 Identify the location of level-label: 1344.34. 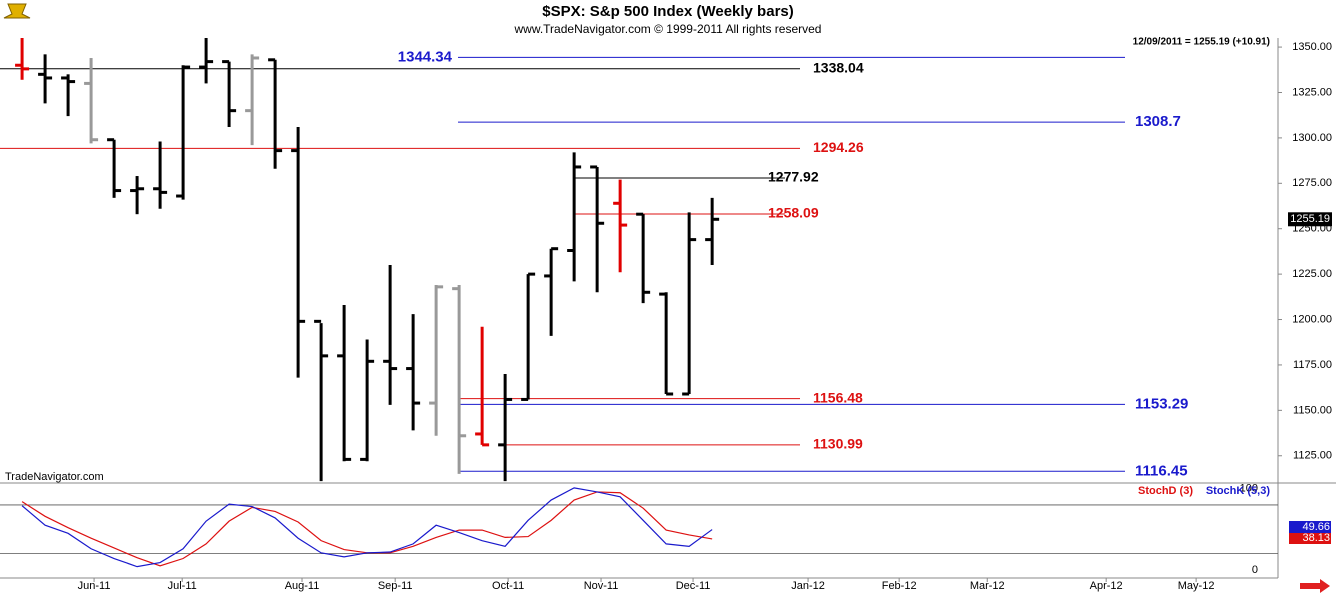
(425, 56).